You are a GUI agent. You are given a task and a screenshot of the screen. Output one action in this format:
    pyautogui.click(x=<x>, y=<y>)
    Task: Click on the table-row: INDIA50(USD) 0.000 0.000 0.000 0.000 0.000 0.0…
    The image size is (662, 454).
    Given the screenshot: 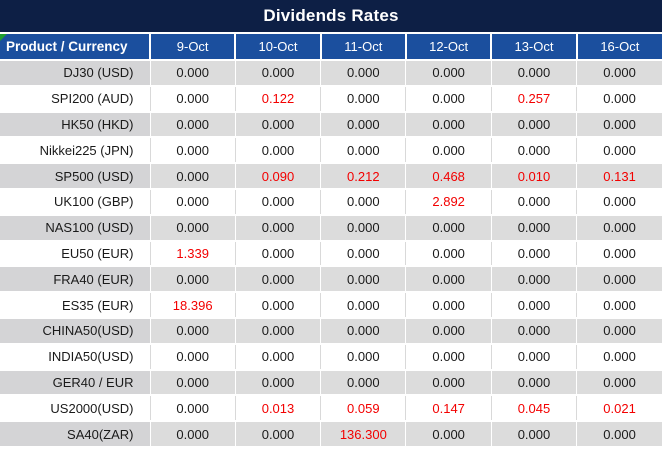 What is the action you would take?
    pyautogui.click(x=331, y=357)
    